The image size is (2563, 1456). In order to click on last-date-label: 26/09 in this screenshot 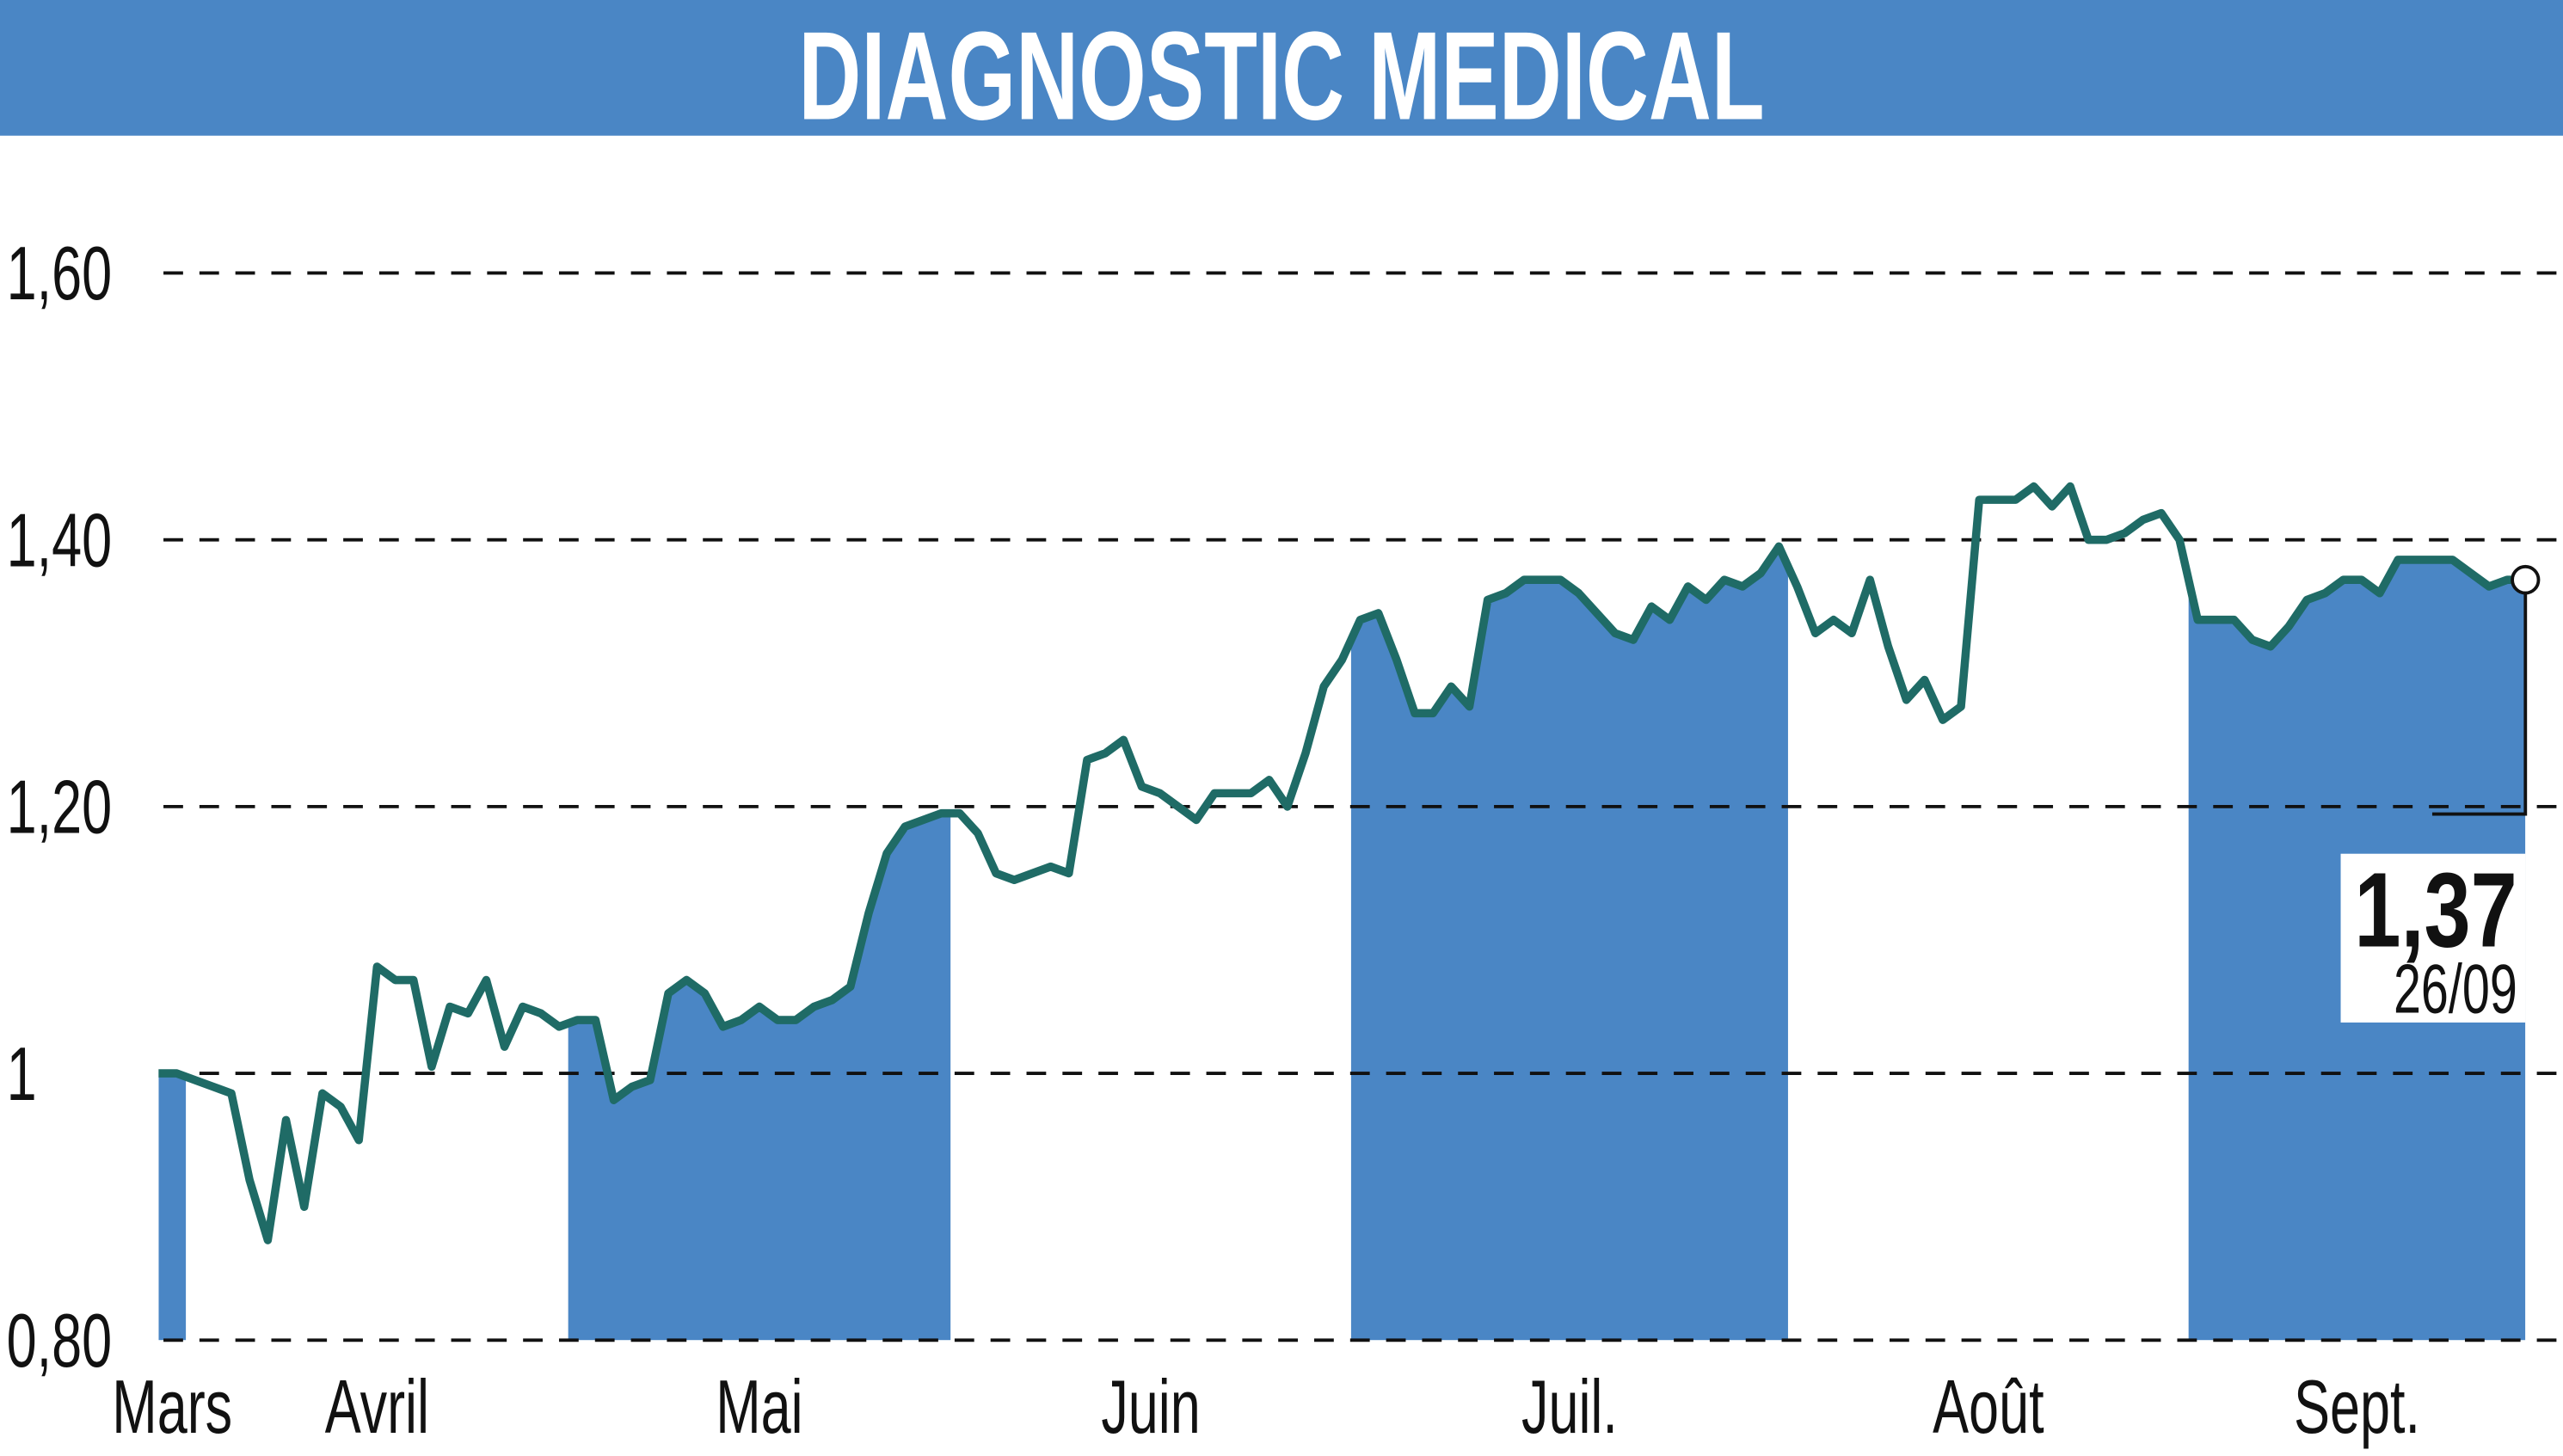, I will do `click(2455, 989)`.